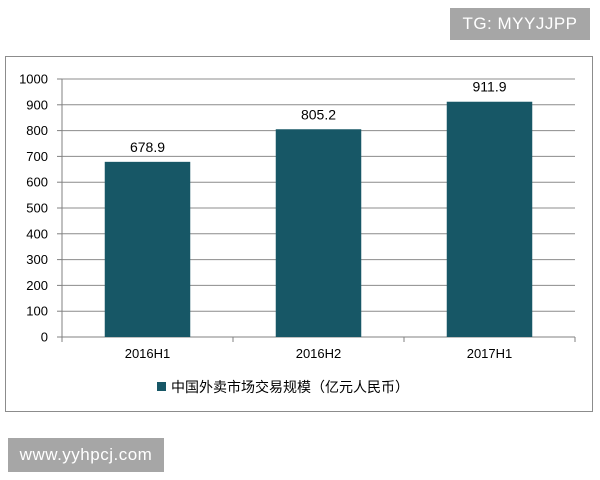 This screenshot has height=480, width=600. What do you see at coordinates (44, 337) in the screenshot?
I see `y-tick-label: 0` at bounding box center [44, 337].